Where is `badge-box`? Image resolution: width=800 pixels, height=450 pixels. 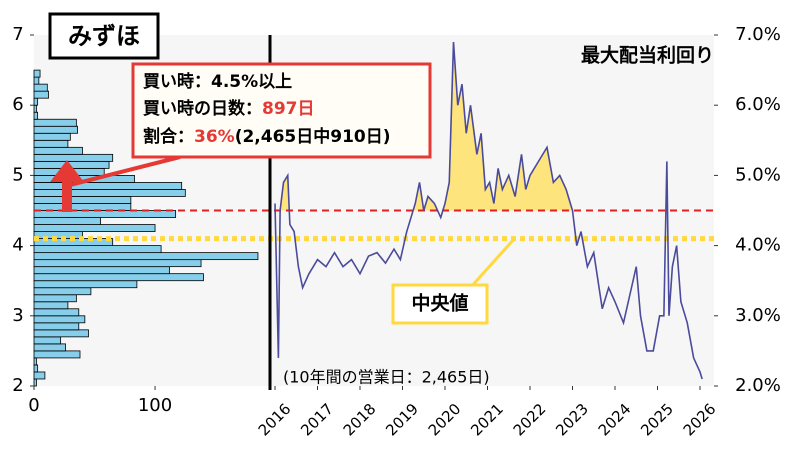
badge-box is located at coordinates (104, 36).